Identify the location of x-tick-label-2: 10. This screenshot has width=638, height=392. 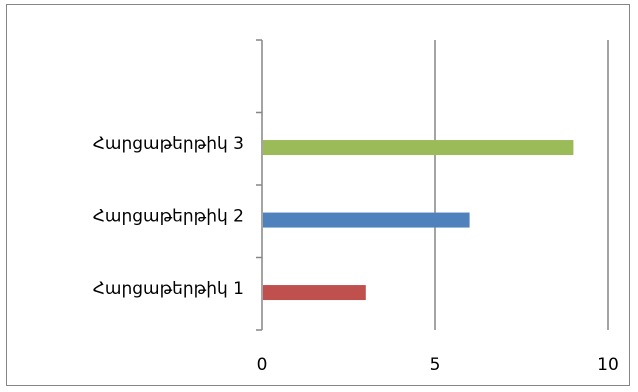
(608, 365).